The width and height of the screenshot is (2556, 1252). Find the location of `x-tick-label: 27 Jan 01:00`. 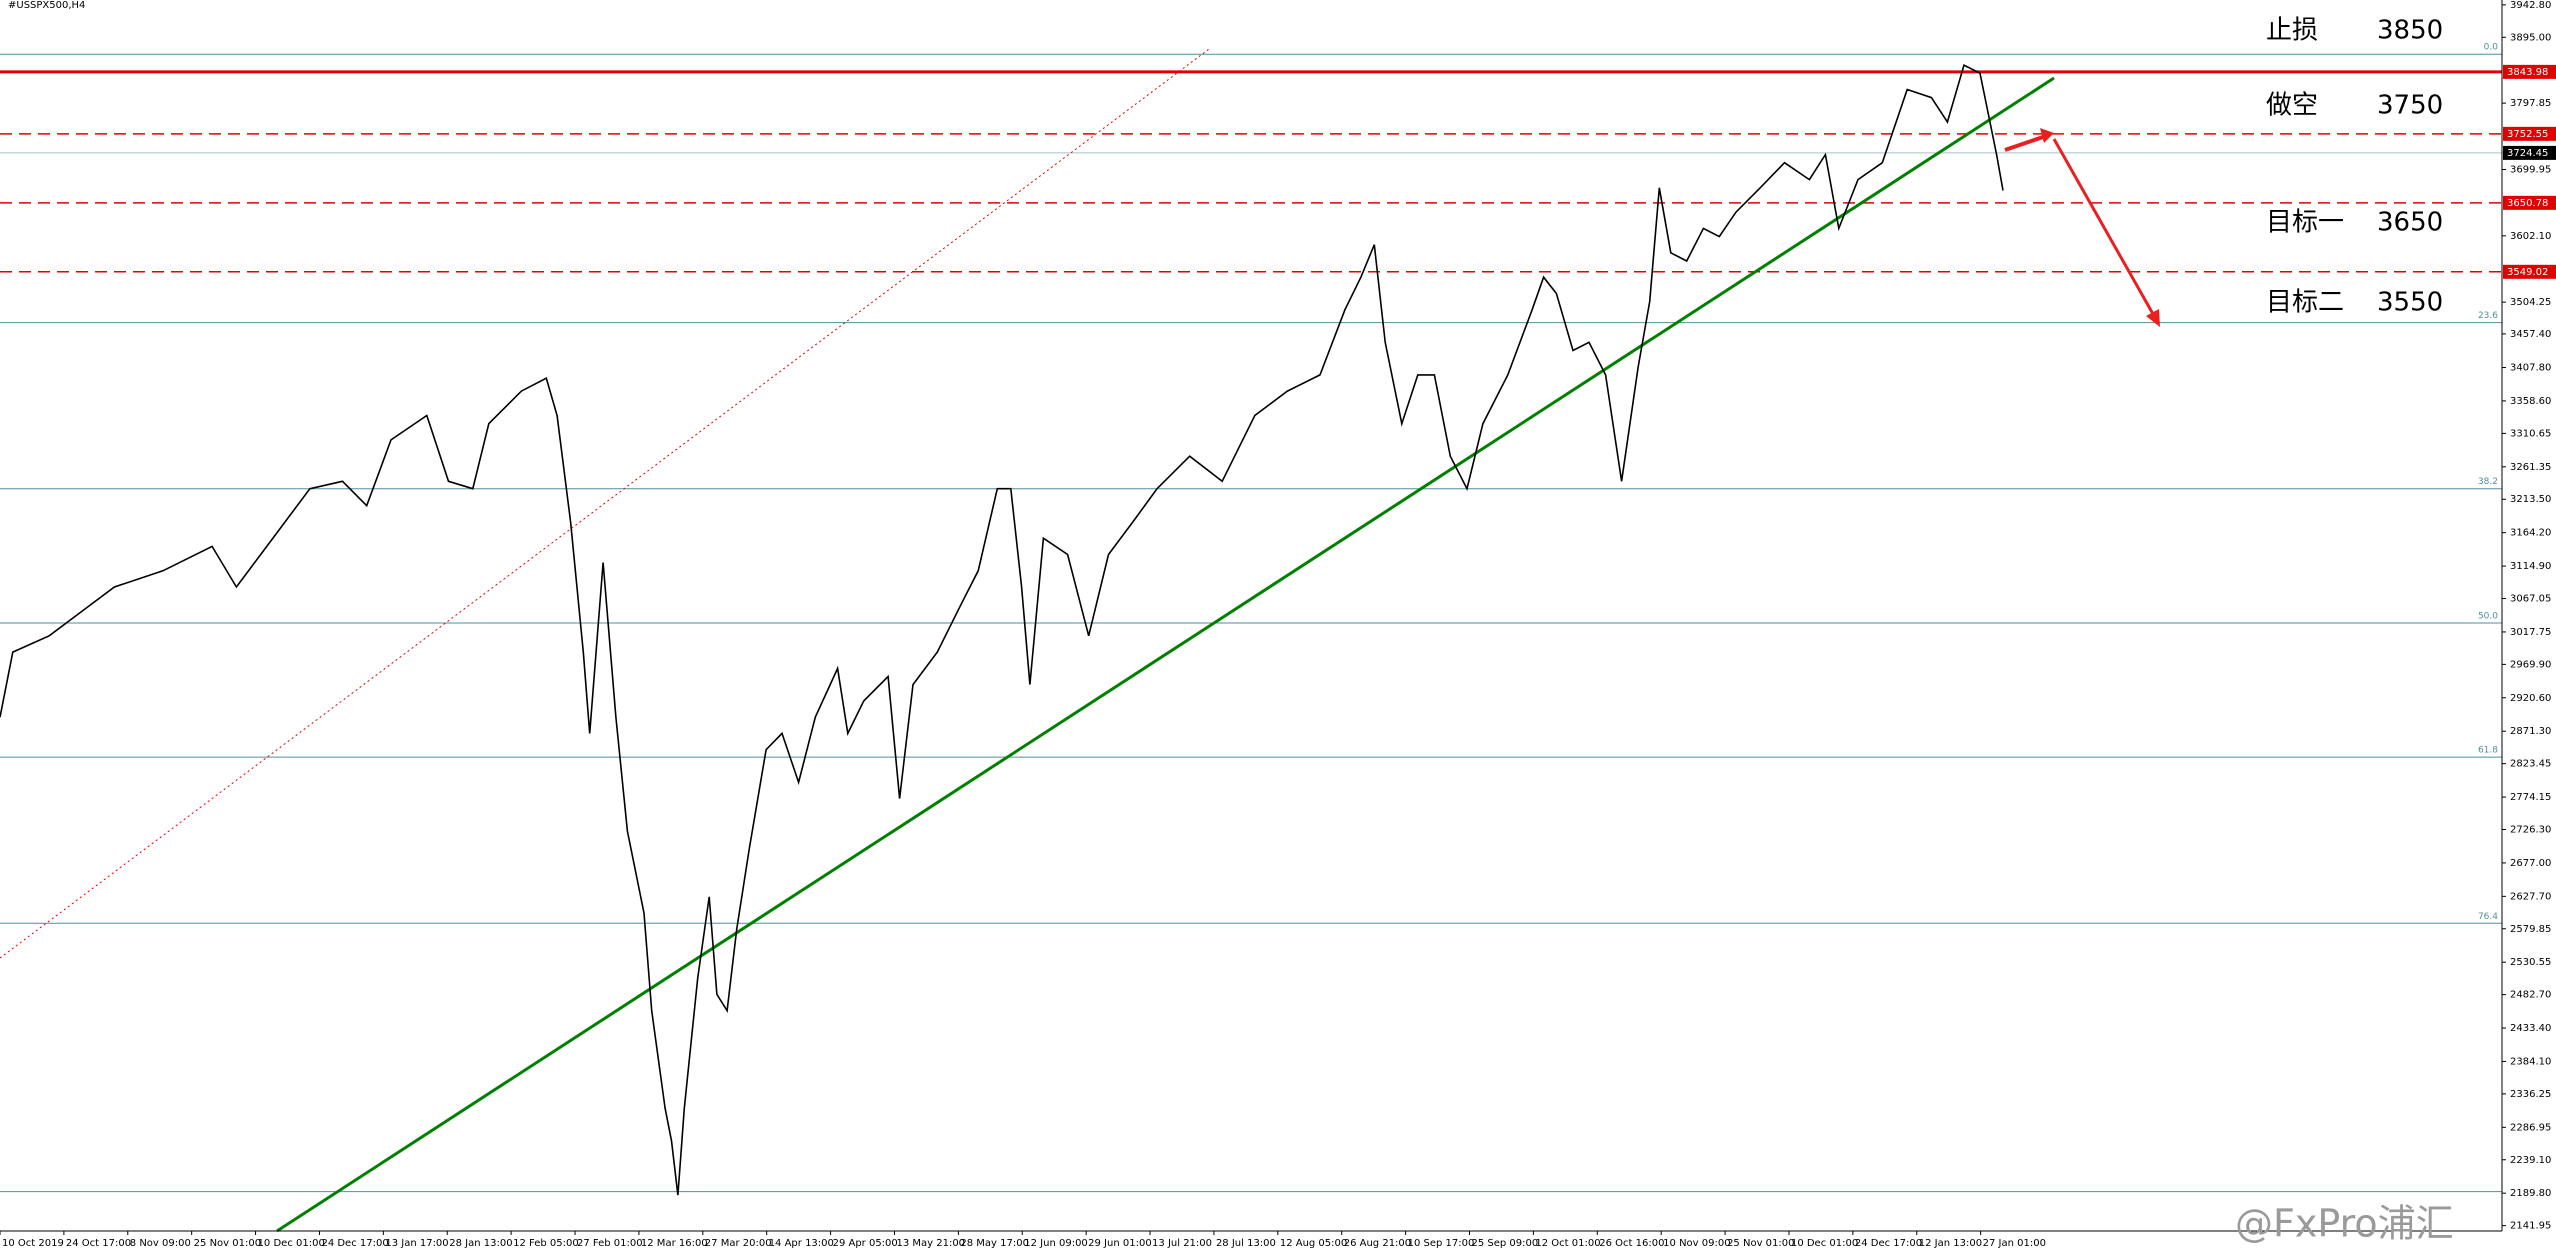

x-tick-label: 27 Jan 01:00 is located at coordinates (2014, 1243).